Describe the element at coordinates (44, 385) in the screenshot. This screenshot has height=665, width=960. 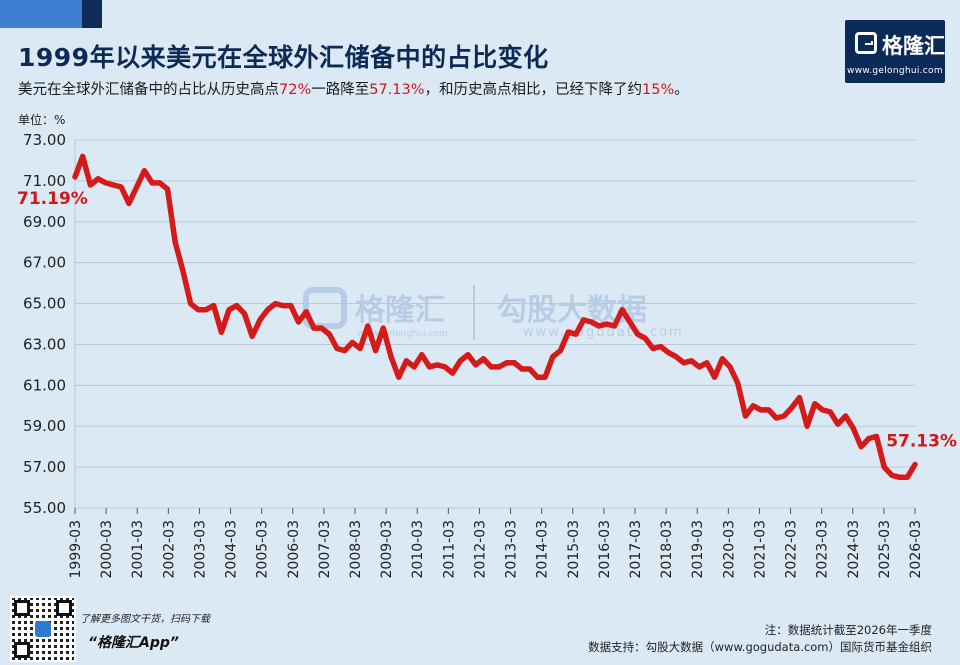
I see `y-tick-label: 61.00` at that location.